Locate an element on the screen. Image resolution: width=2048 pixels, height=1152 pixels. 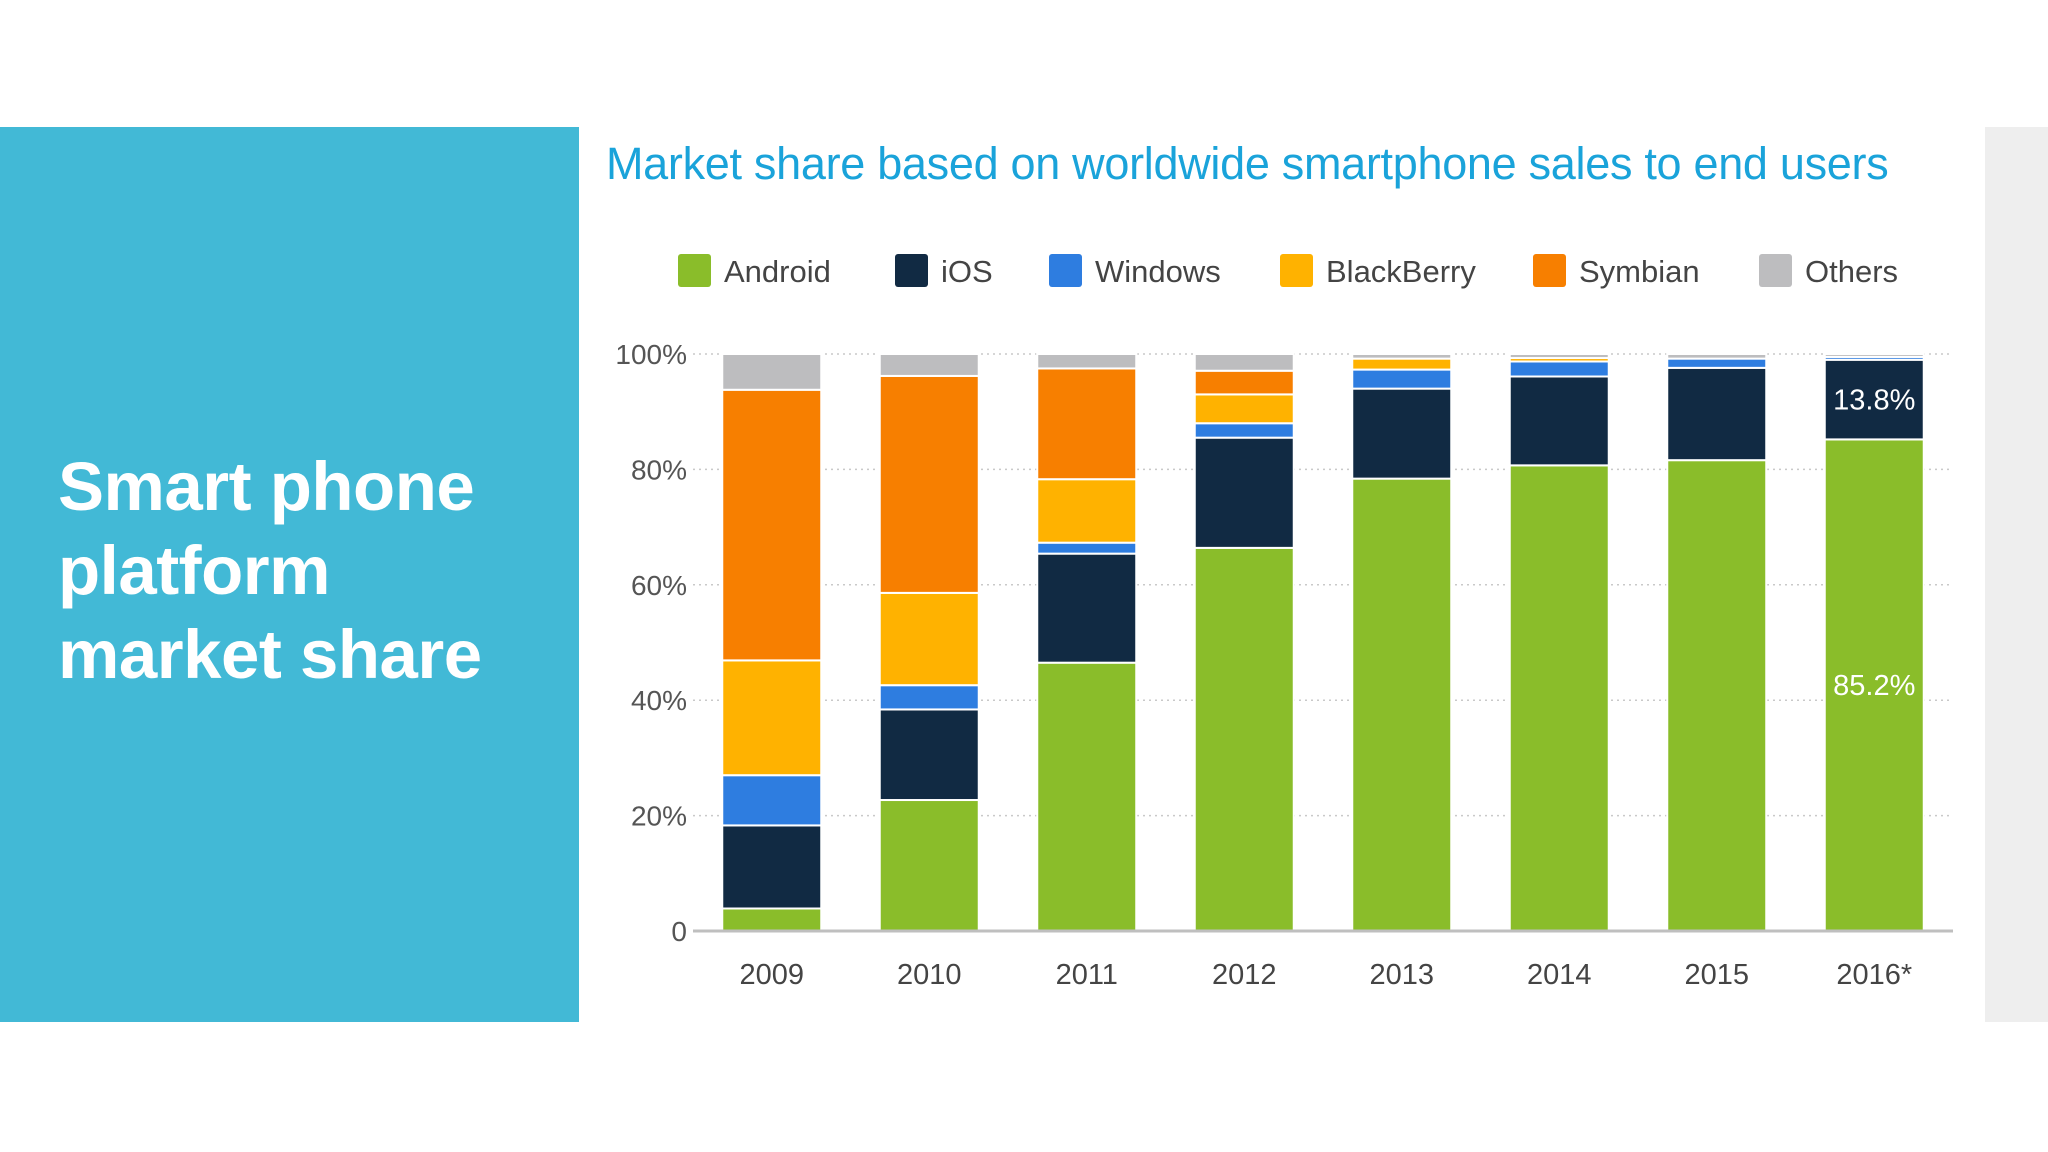
legend-swatch-symbian is located at coordinates (1549, 270).